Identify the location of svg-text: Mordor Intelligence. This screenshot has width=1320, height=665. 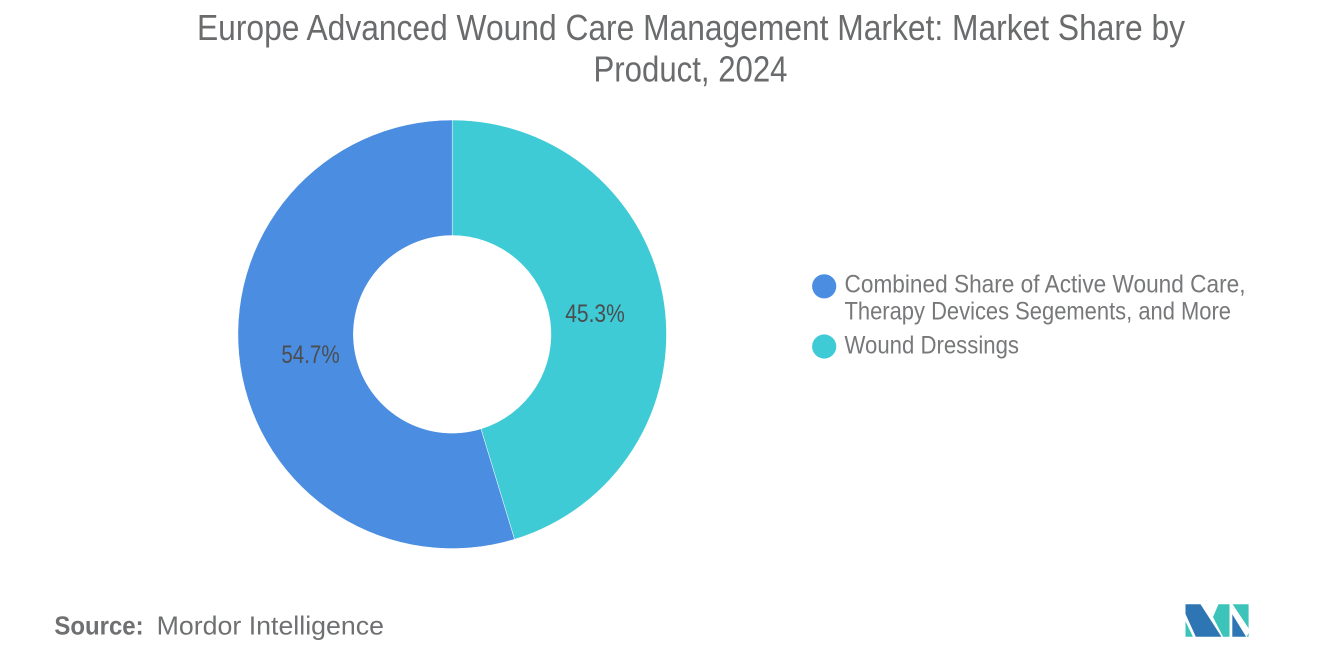
(270, 626).